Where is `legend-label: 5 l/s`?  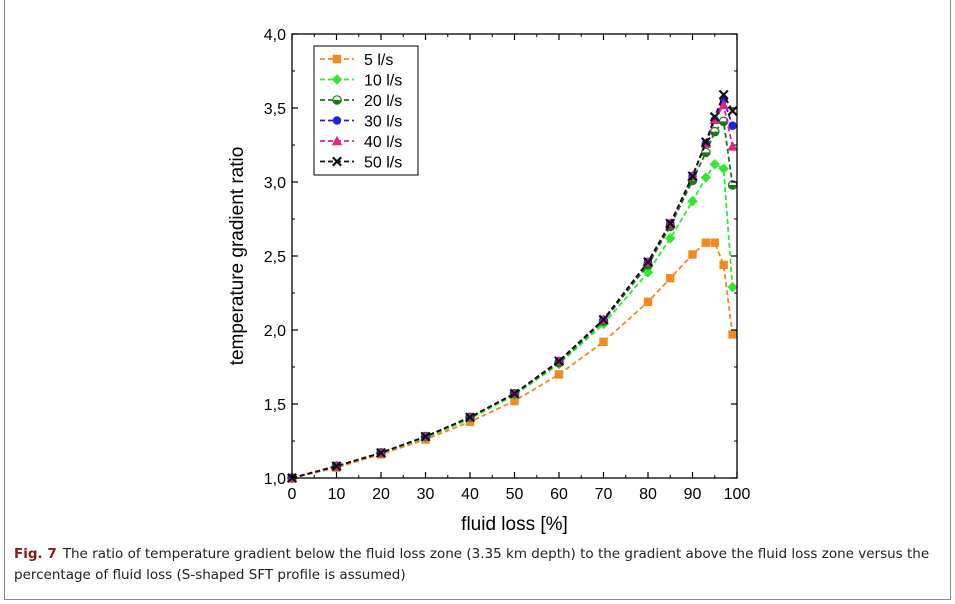
legend-label: 5 l/s is located at coordinates (378, 60).